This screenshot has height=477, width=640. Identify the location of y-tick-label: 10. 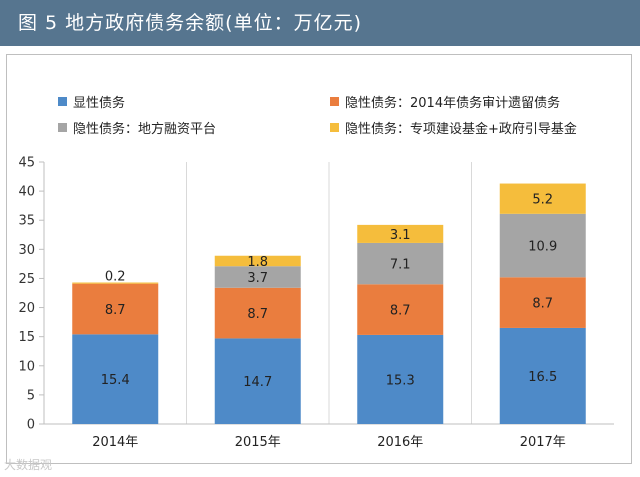
(26, 366).